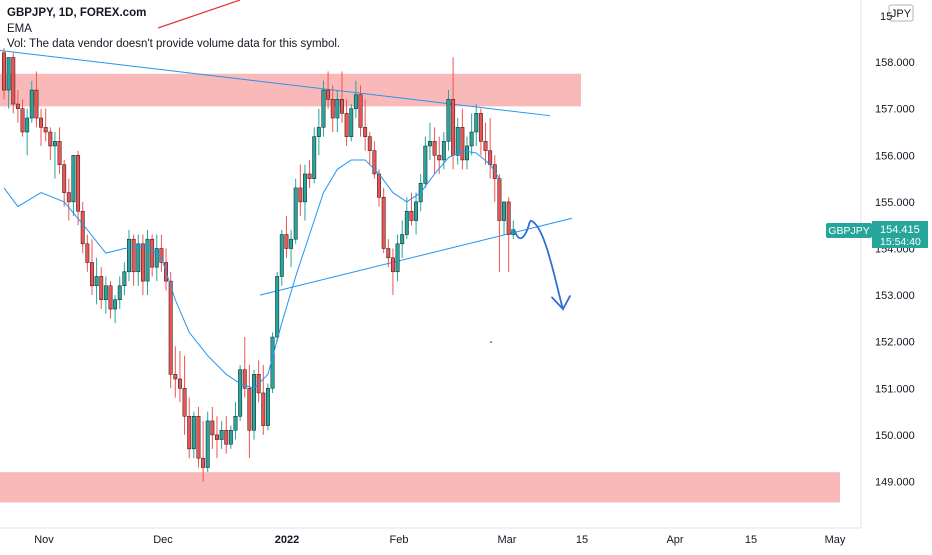  I want to click on forecast-arrow, so click(538, 264).